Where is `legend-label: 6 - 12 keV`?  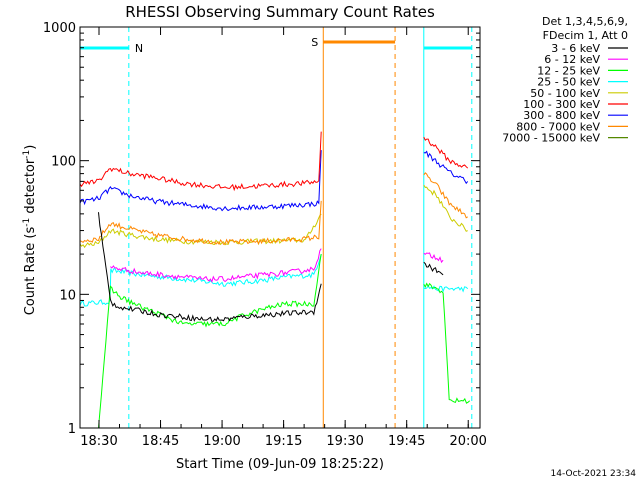
legend-label: 6 - 12 keV is located at coordinates (572, 59).